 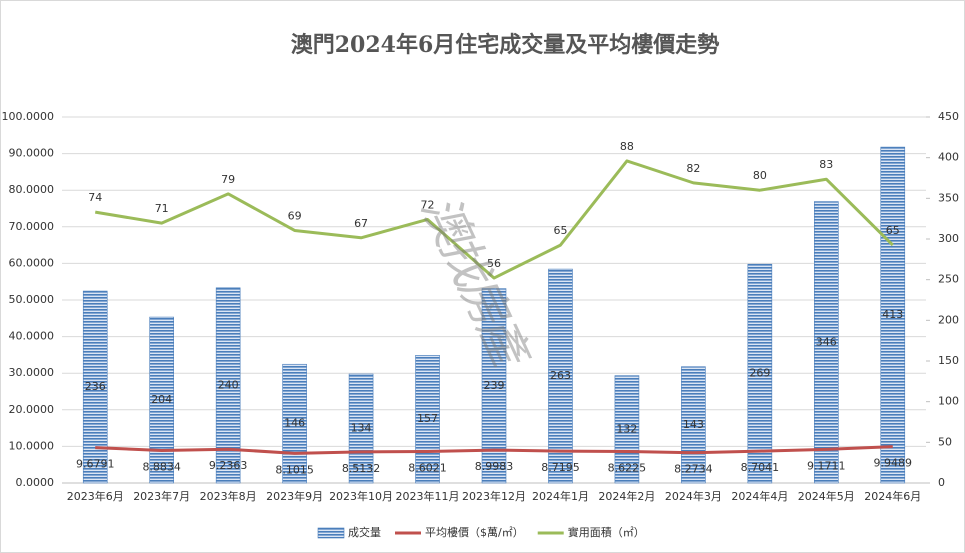 What do you see at coordinates (294, 496) in the screenshot?
I see `x-tick-label: 2023年9月` at bounding box center [294, 496].